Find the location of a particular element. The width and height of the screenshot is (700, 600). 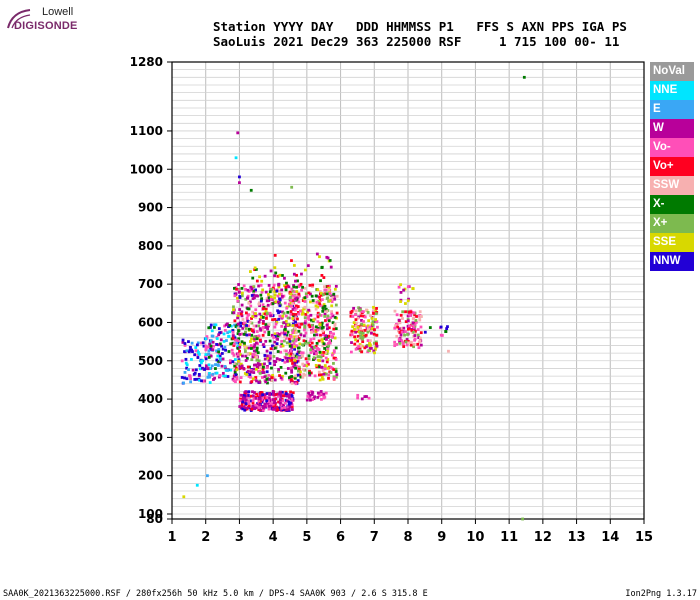

x-tick-label: 10 is located at coordinates (475, 537).